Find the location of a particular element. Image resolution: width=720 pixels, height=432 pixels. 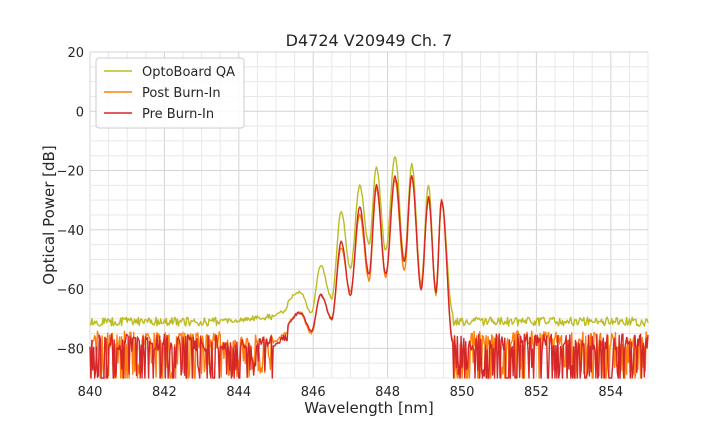

y-tick-label: −40 is located at coordinates (70, 231).